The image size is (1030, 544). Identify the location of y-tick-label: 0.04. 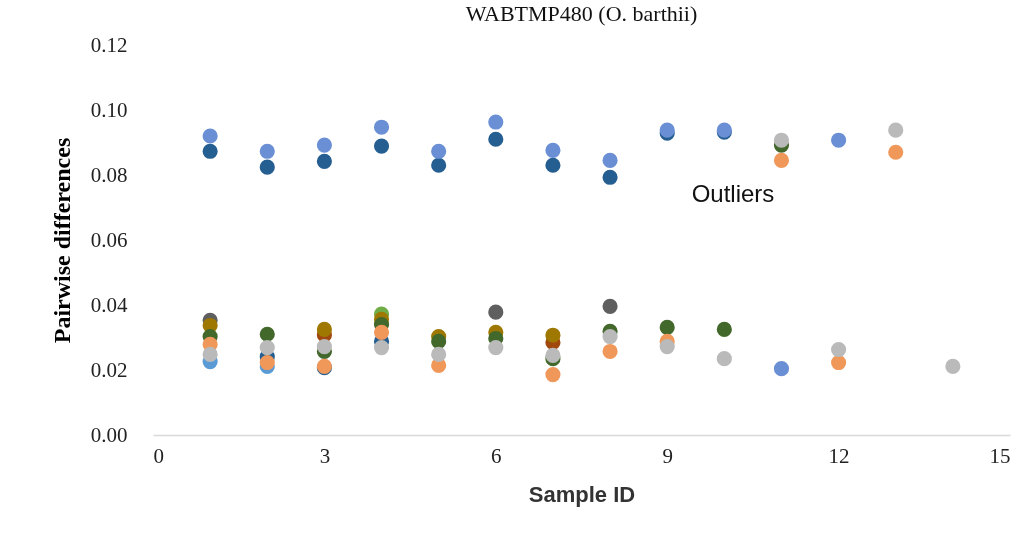
(109, 304).